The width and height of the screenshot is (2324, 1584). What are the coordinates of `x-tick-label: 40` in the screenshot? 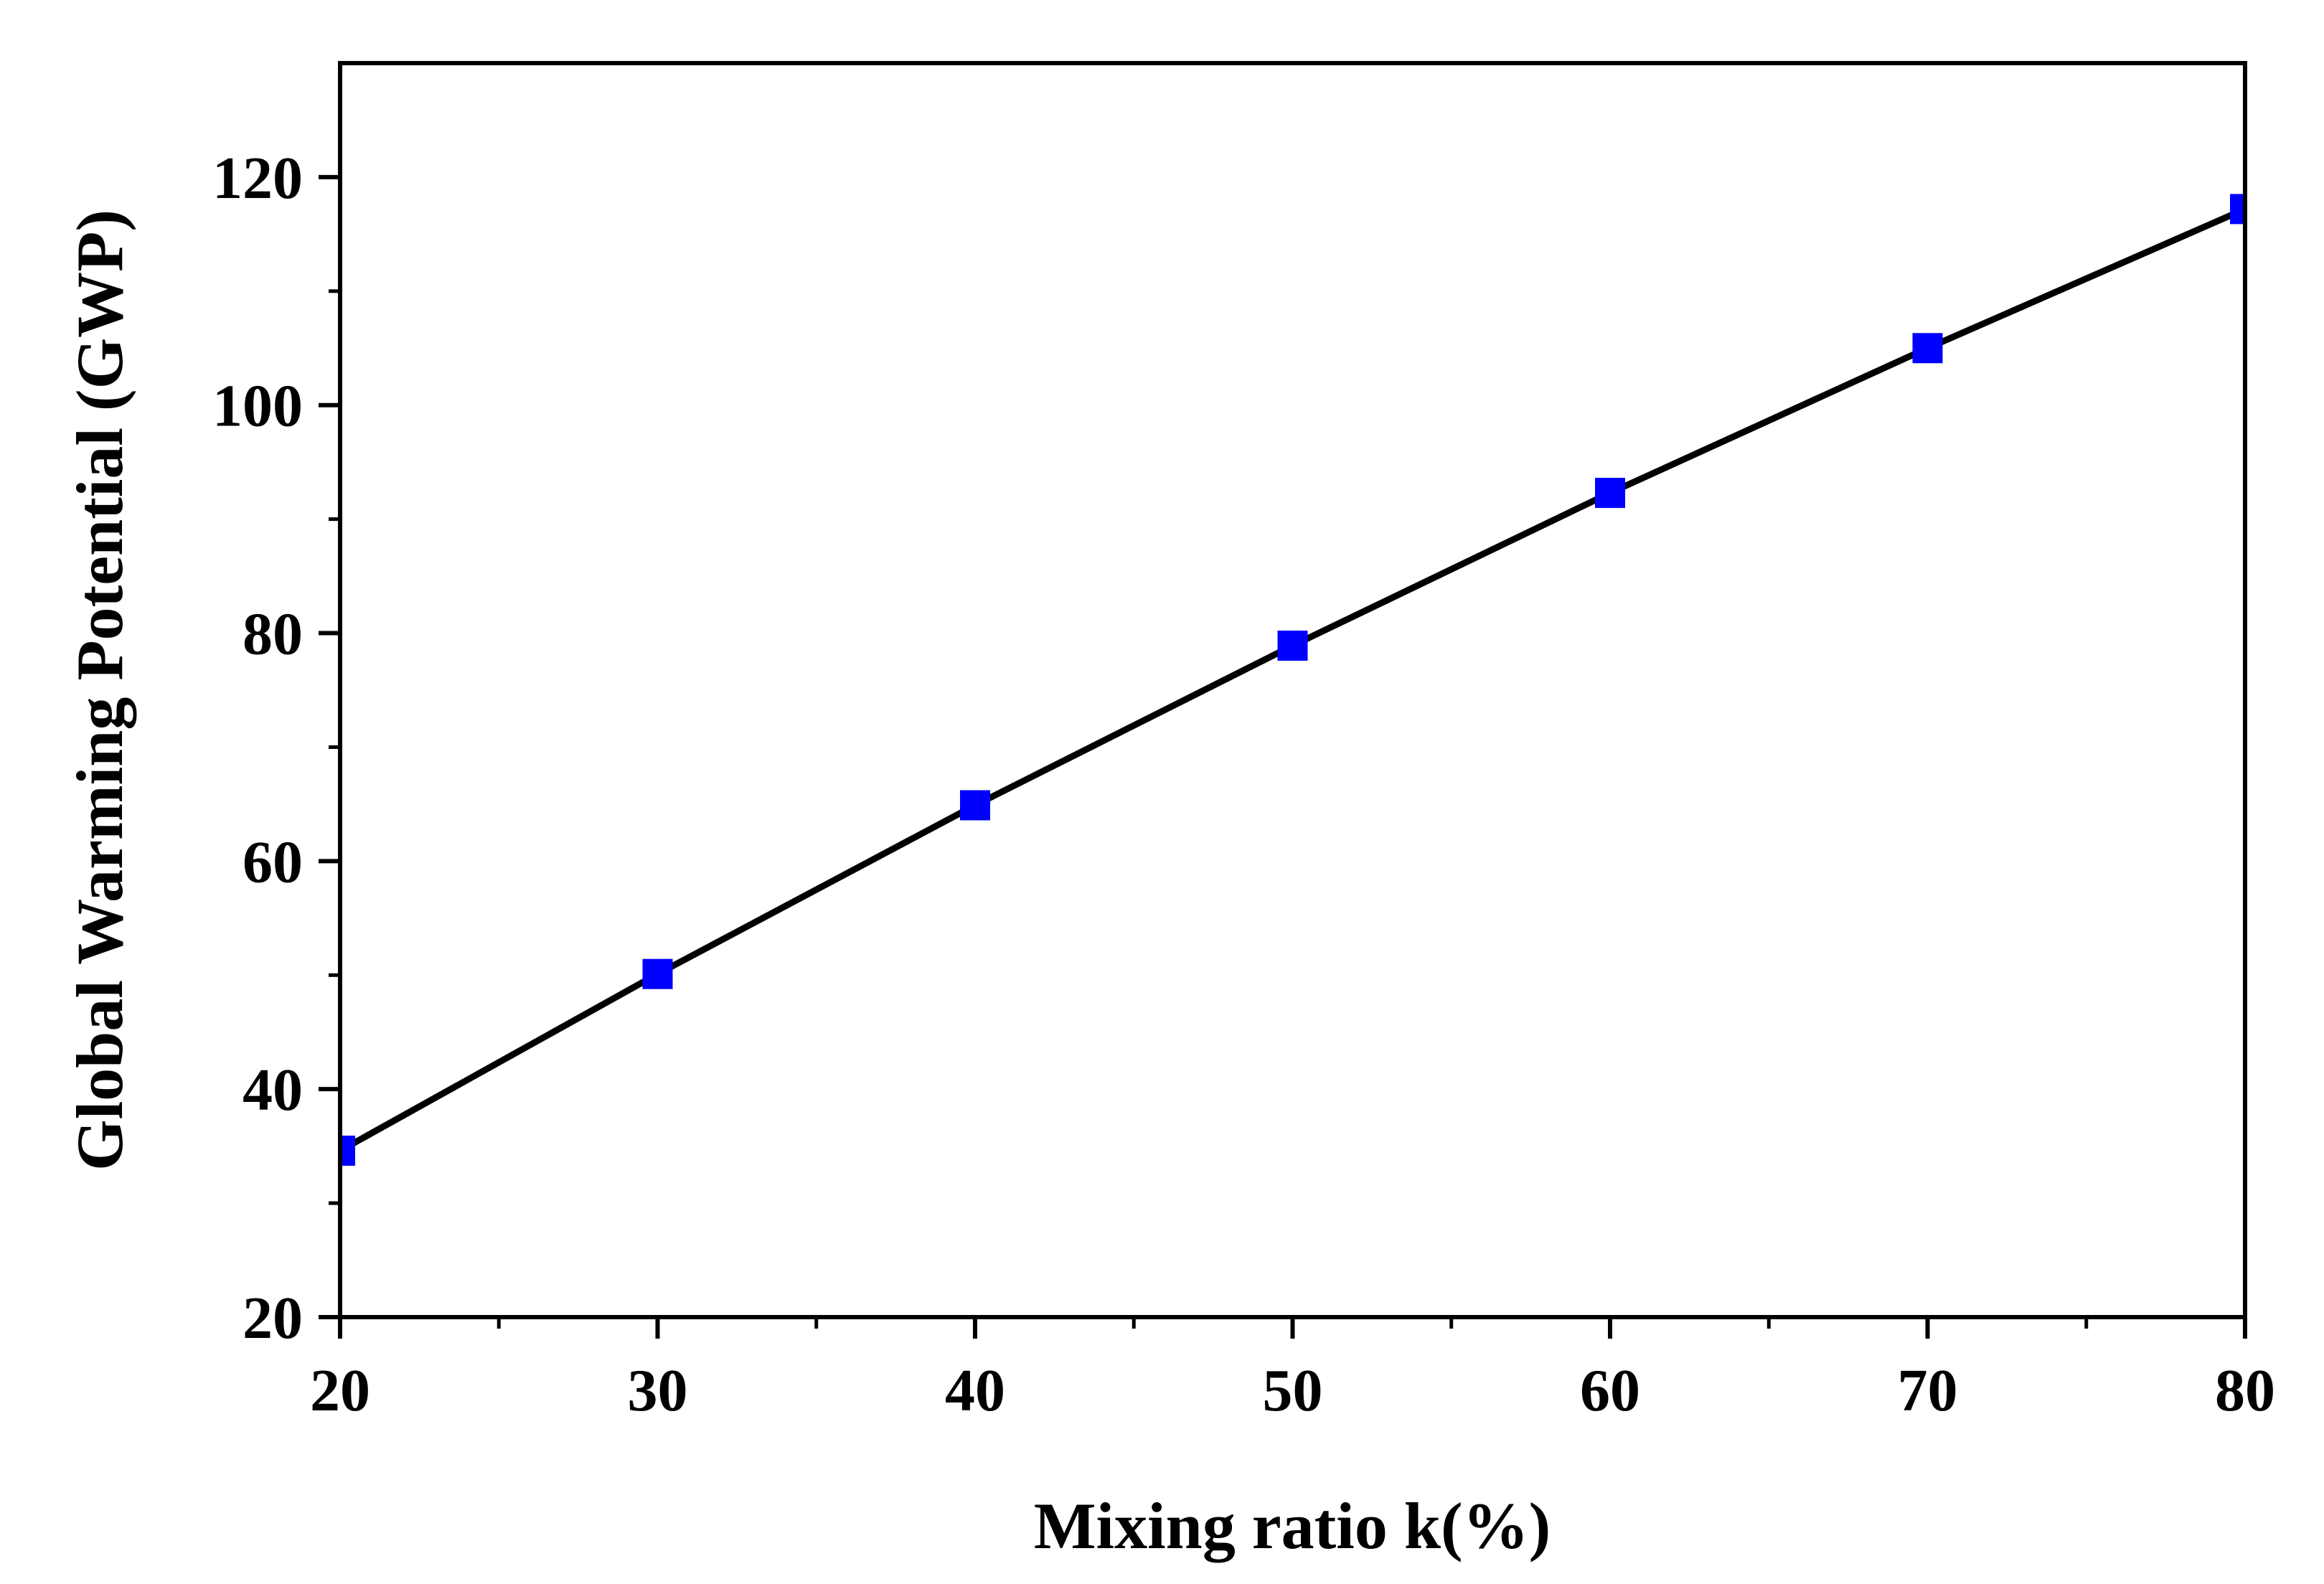 It's located at (975, 1390).